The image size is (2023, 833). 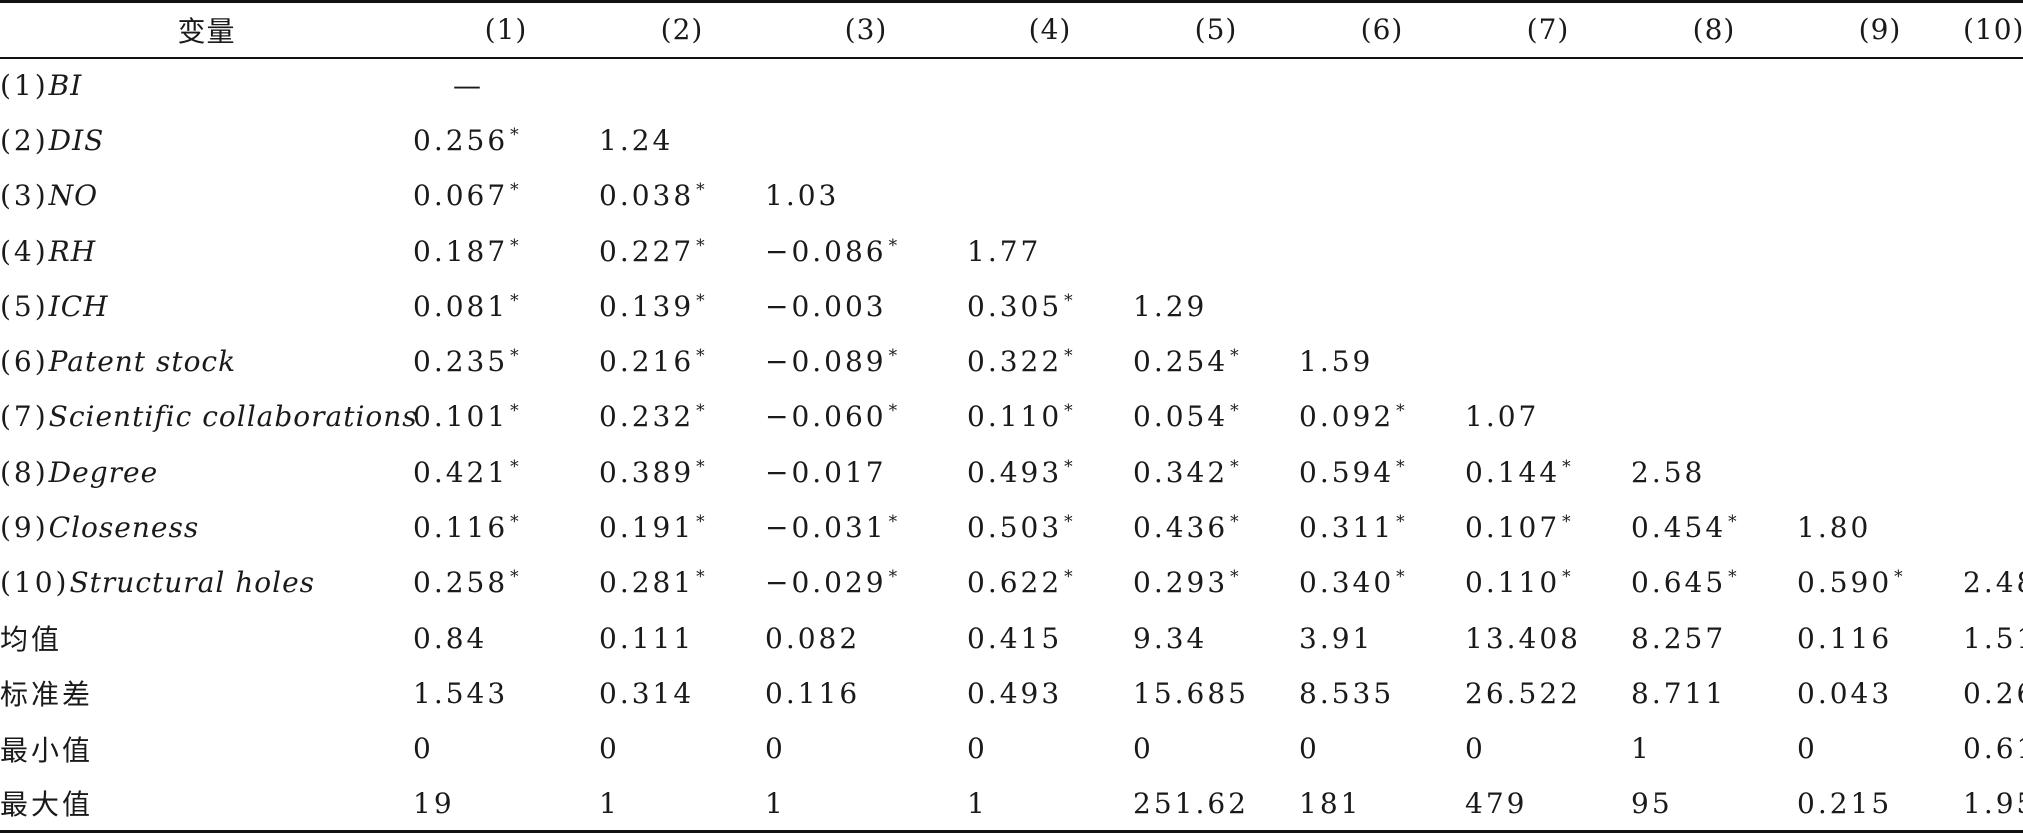 What do you see at coordinates (1216, 472) in the screenshot?
I see `table-cell: 0.342 *` at bounding box center [1216, 472].